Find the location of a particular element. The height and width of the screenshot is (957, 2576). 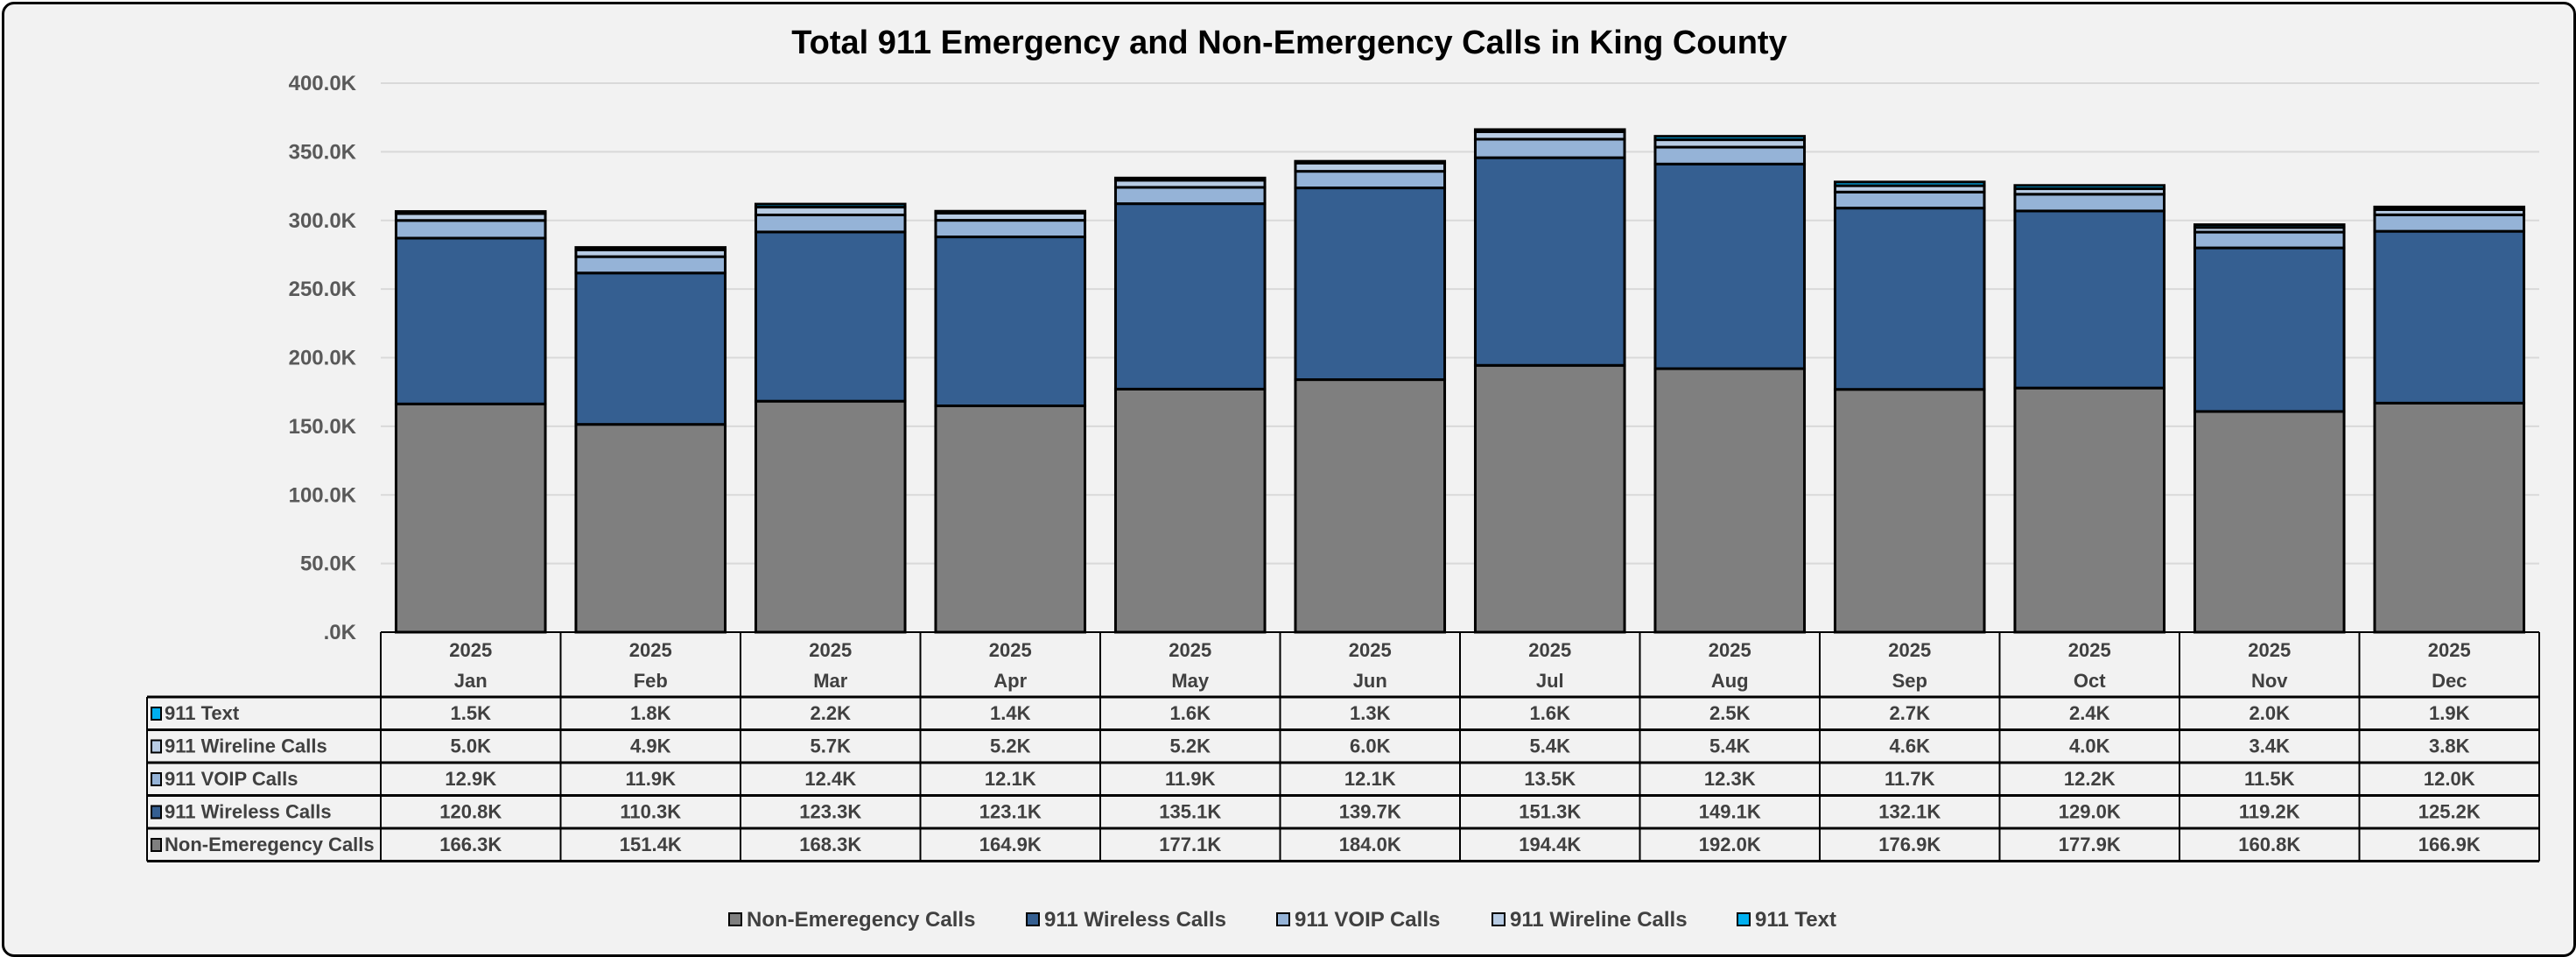

data-label: 12.9K is located at coordinates (471, 779).